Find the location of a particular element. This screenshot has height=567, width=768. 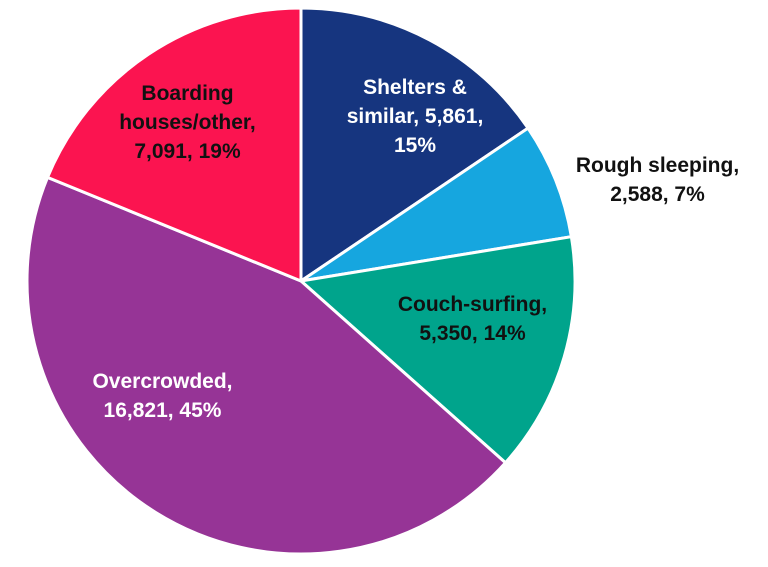

label-shelters: Shelters & similar, 5,861, 15% is located at coordinates (415, 116).